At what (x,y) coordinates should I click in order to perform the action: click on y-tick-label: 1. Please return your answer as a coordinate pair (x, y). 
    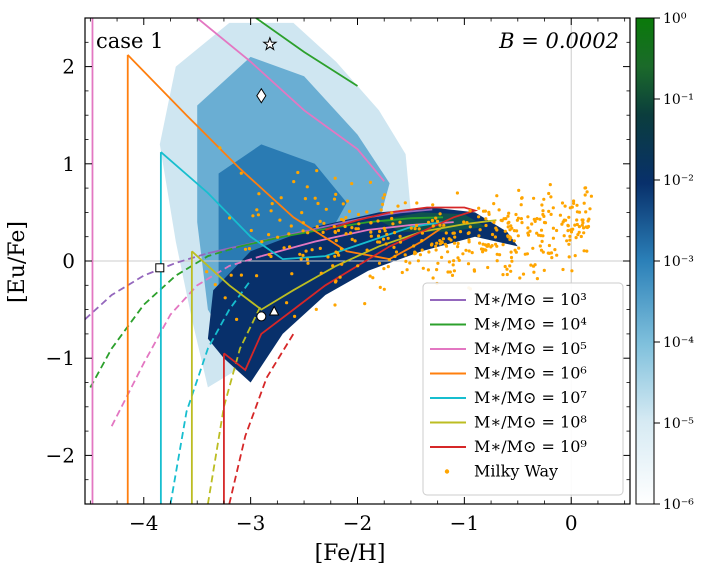
    Looking at the image, I should click on (68, 164).